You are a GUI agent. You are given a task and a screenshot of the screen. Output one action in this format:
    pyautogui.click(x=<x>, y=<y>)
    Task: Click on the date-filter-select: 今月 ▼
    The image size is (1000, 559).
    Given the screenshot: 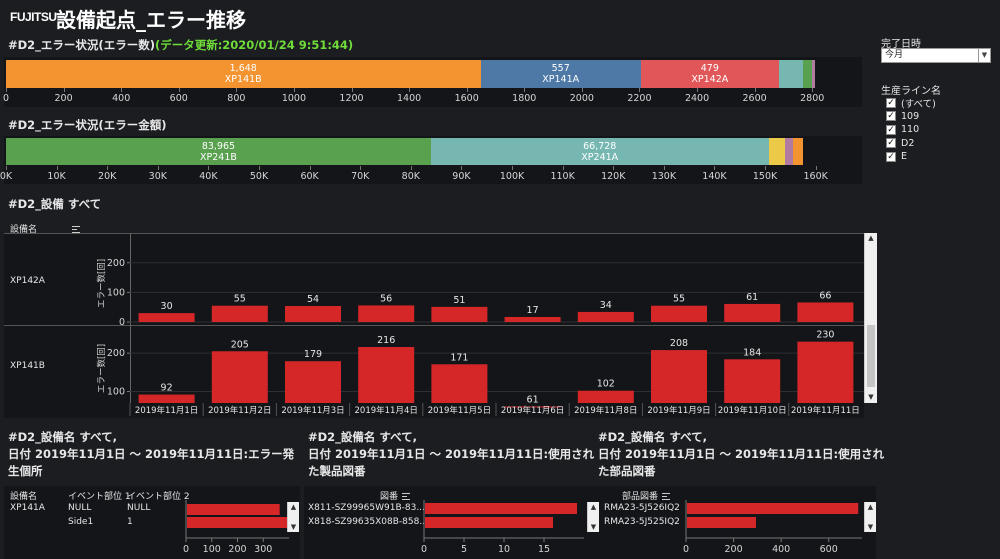 What is the action you would take?
    pyautogui.click(x=936, y=55)
    